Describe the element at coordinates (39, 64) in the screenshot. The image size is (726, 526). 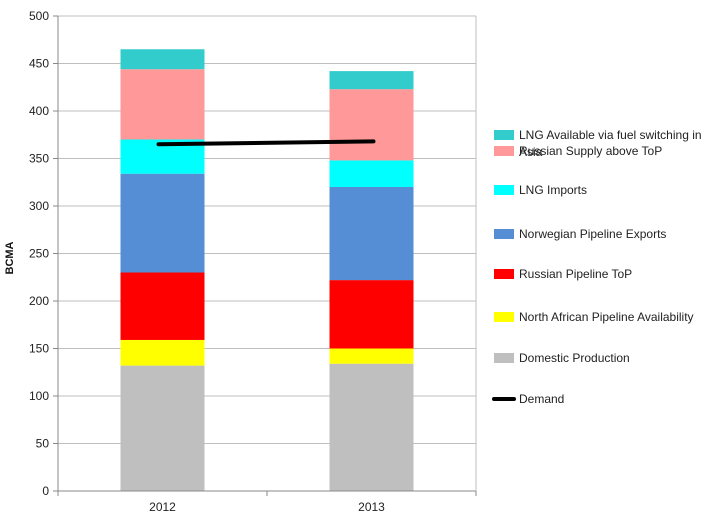
I see `y-tick-label-450: 450` at that location.